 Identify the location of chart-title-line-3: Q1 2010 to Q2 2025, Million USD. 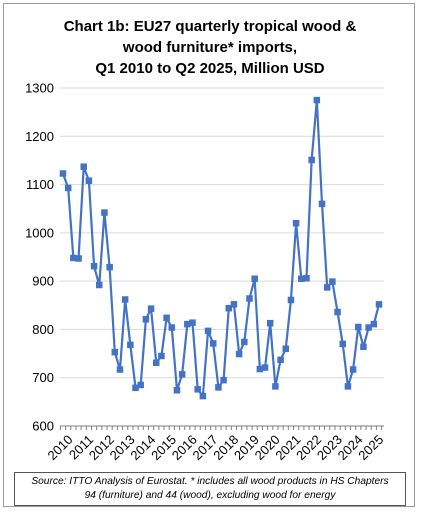
(210, 68).